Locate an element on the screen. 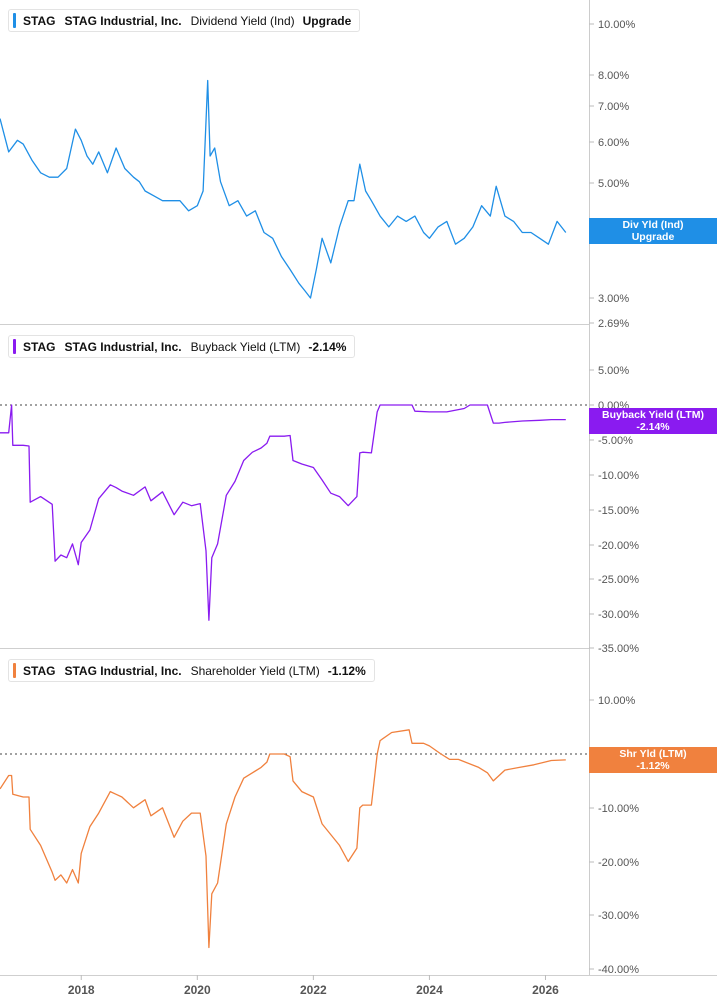 This screenshot has height=1005, width=717. tag-value: -1.12% is located at coordinates (653, 766).